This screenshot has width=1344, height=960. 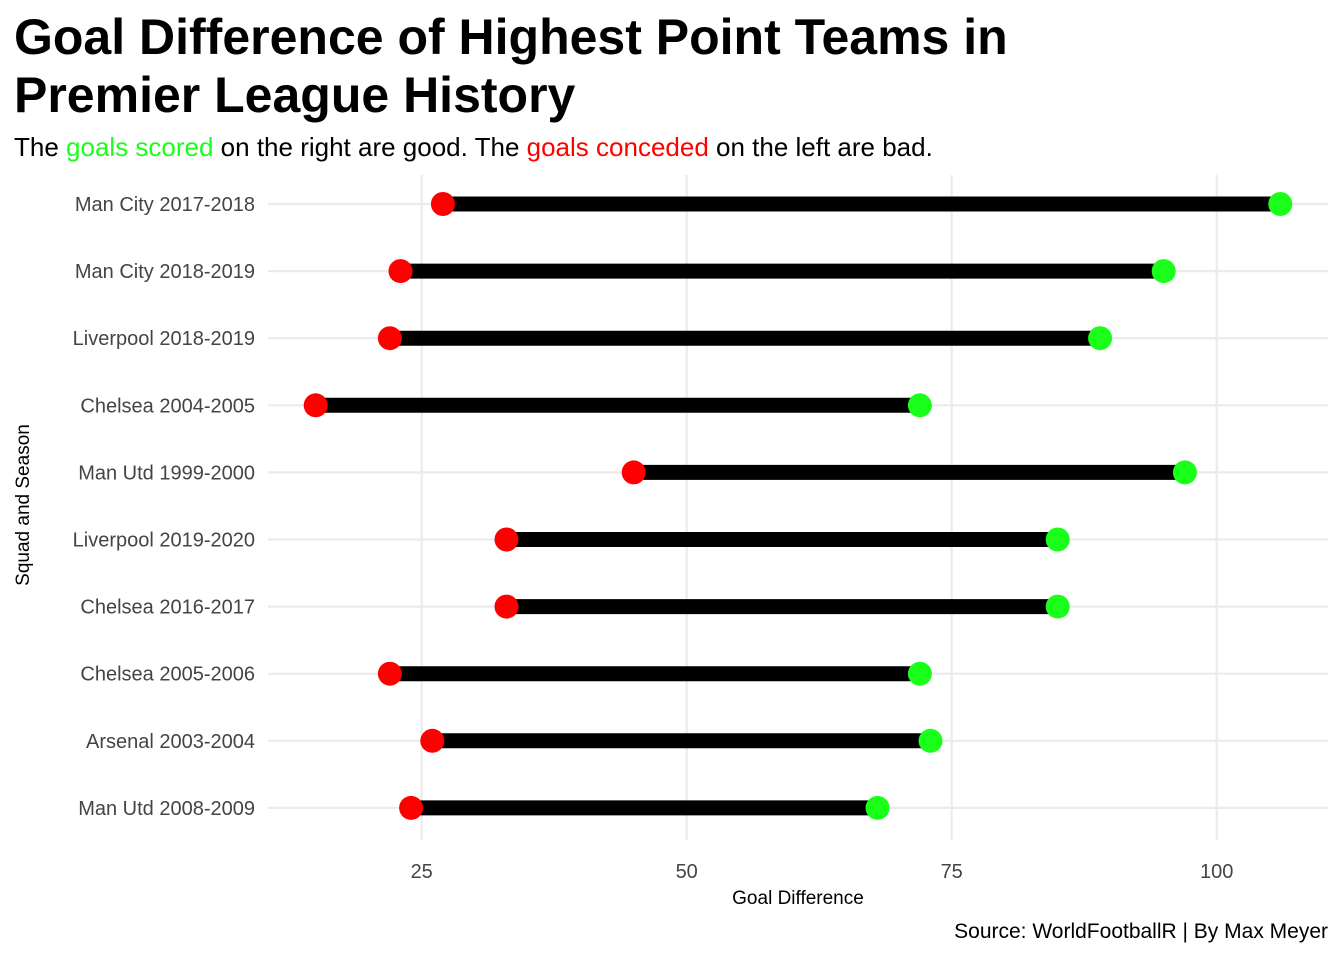 What do you see at coordinates (167, 406) in the screenshot?
I see `y-tick-label: Chelsea 2004-2005` at bounding box center [167, 406].